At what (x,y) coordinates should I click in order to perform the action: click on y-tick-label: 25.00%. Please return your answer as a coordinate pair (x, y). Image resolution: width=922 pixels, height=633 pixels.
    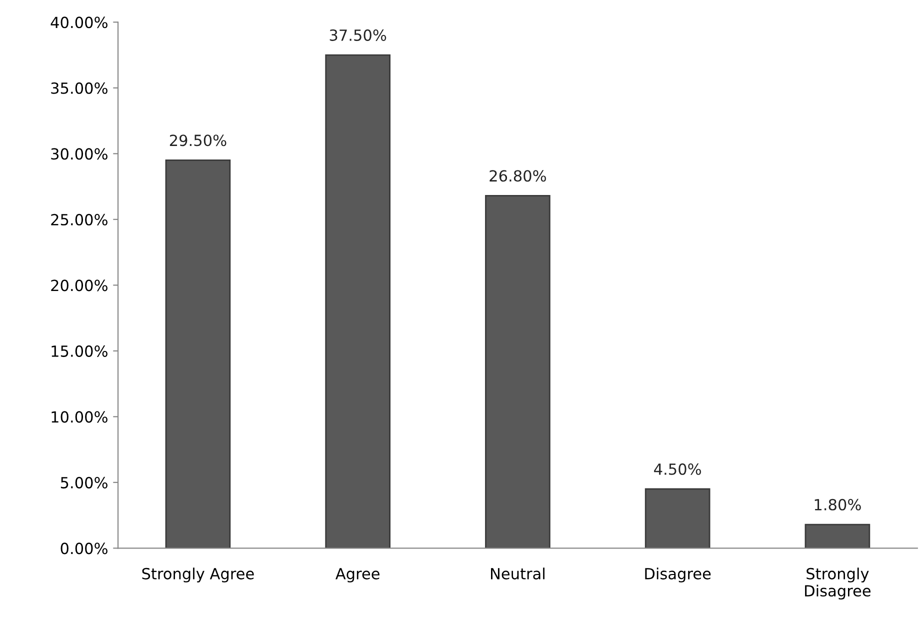
    Looking at the image, I should click on (79, 220).